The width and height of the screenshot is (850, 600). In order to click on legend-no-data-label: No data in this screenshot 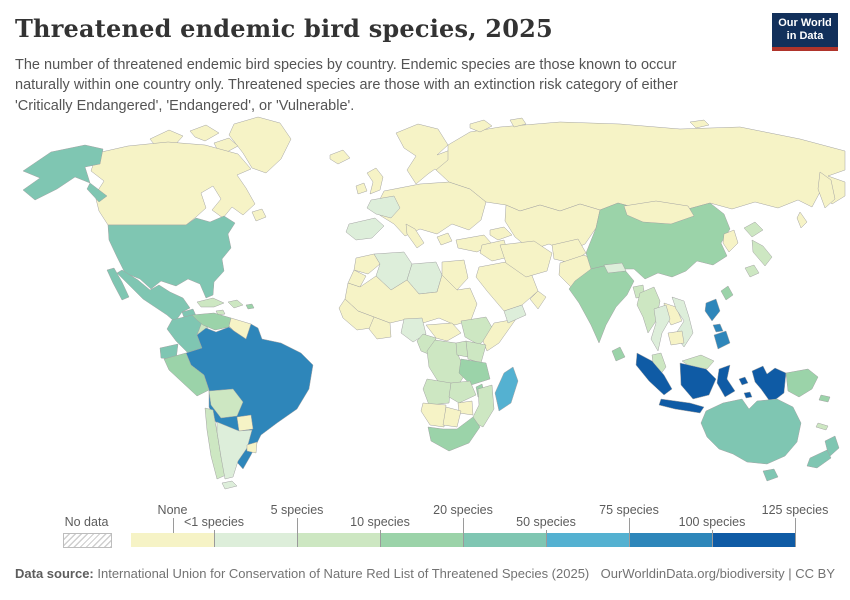, I will do `click(86, 522)`.